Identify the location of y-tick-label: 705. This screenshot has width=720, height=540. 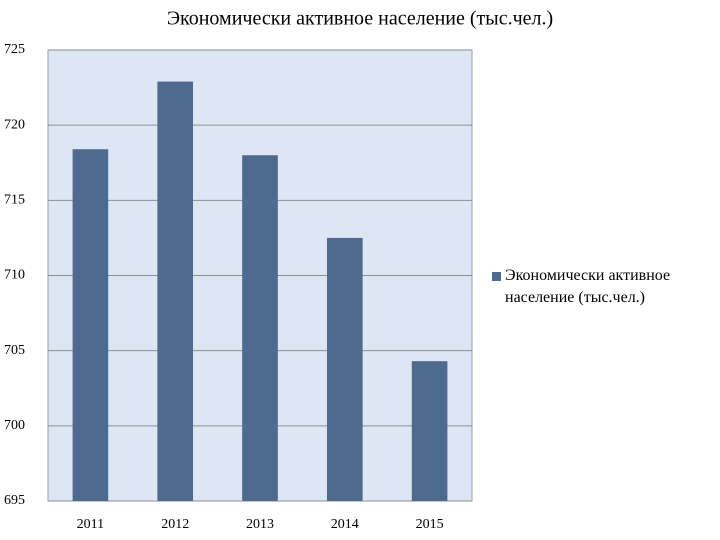
(14, 350).